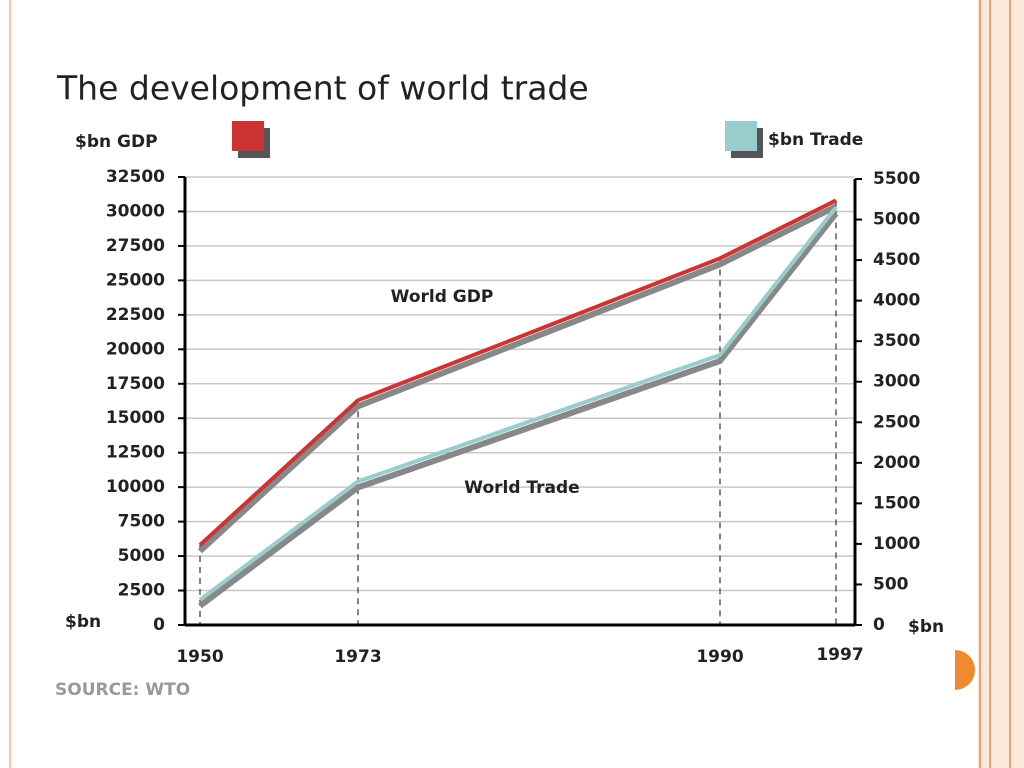 This screenshot has width=1024, height=768. What do you see at coordinates (357, 657) in the screenshot?
I see `x-tick-label: 1973` at bounding box center [357, 657].